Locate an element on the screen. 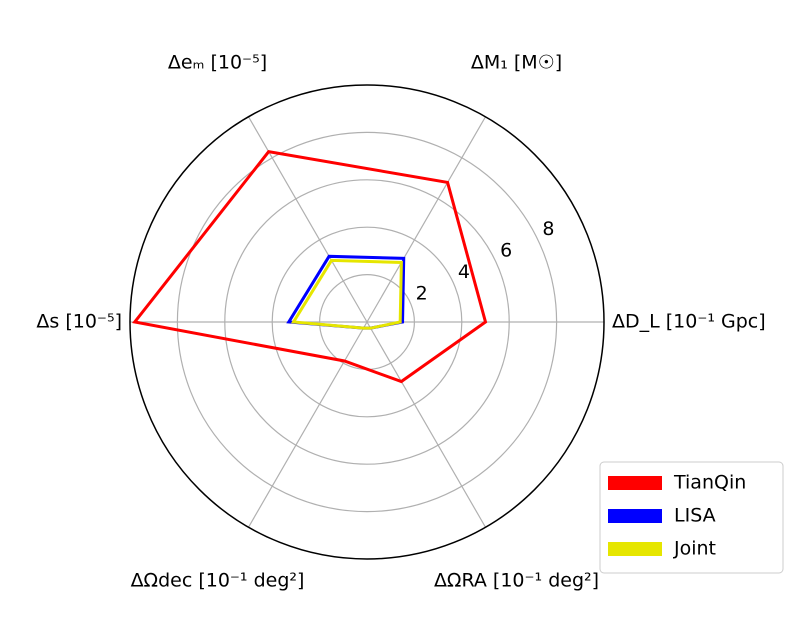 The image size is (789, 636). axis-label: ΔD_L [10⁻¹ Gpc] is located at coordinates (689, 322).